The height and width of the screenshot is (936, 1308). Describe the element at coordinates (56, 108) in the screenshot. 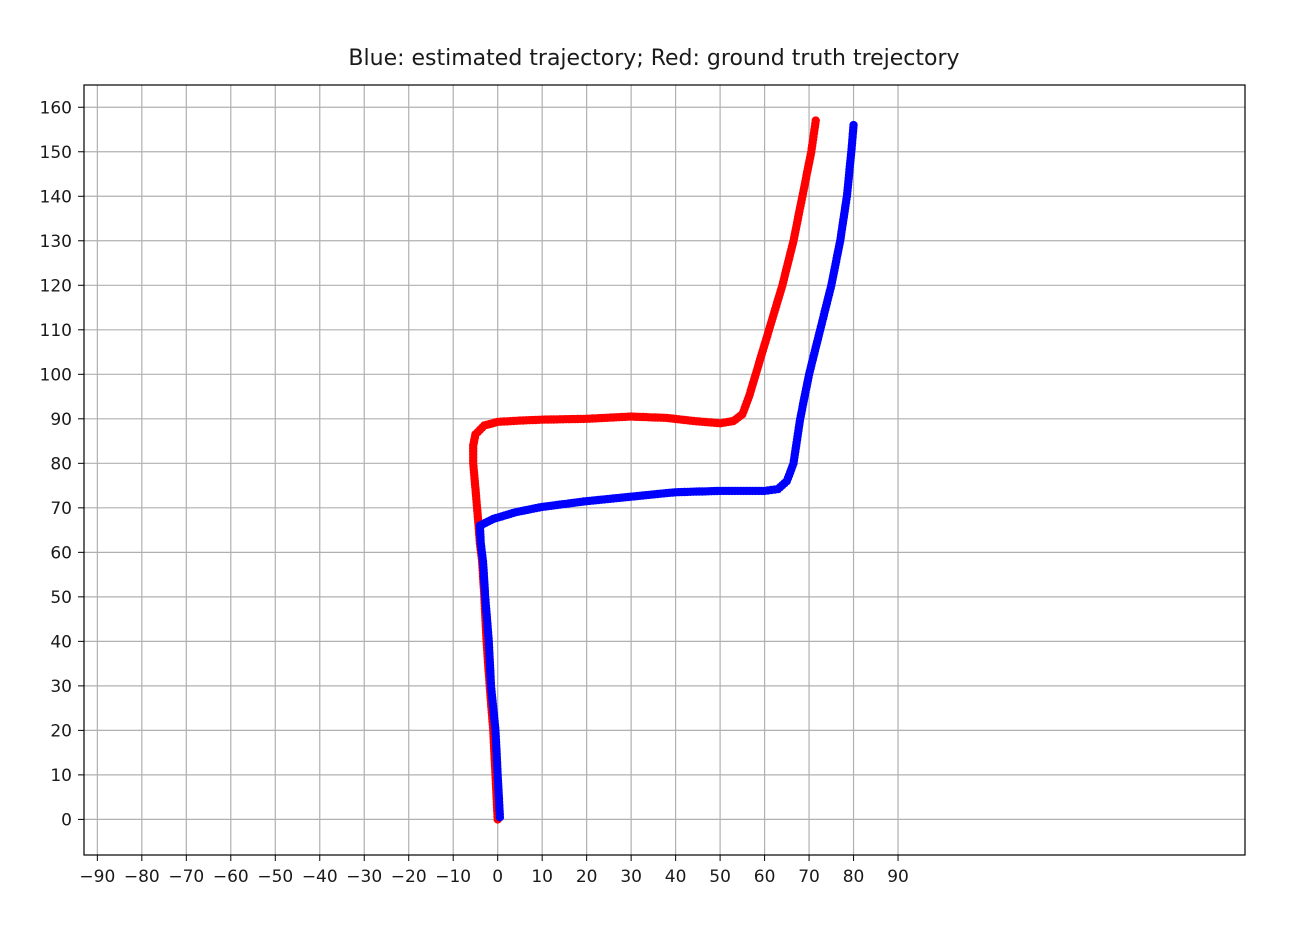

I see `y-tick-label: 160` at that location.